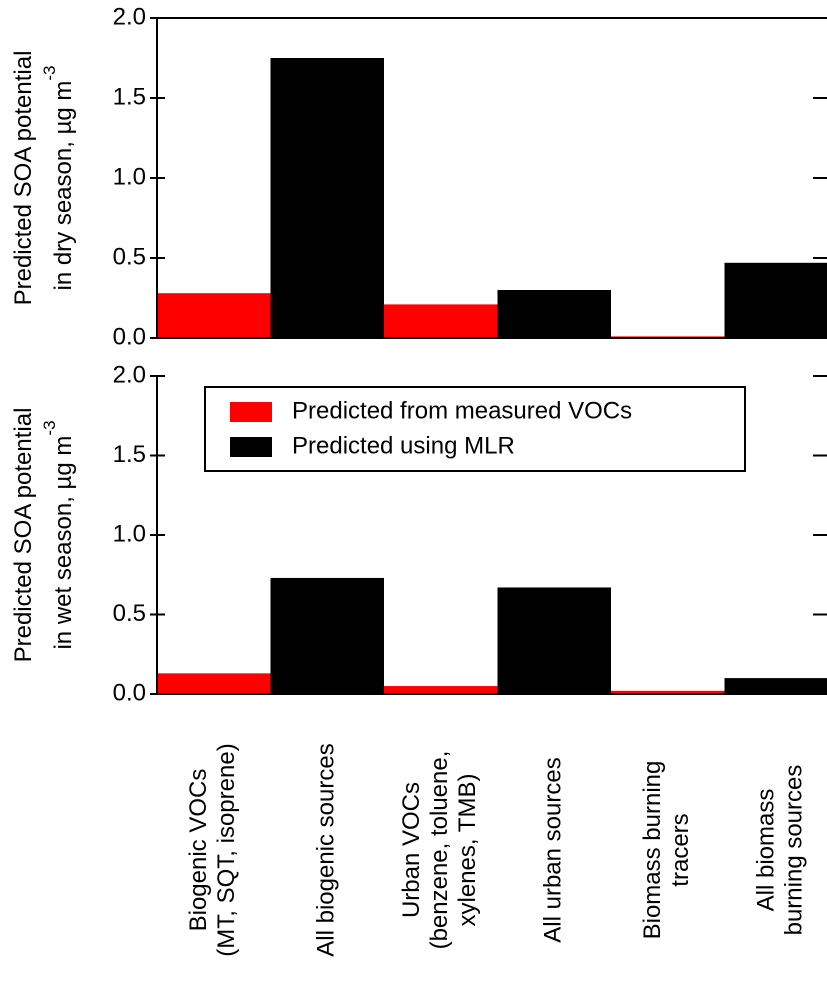  Describe the element at coordinates (680, 849) in the screenshot. I see `x-tick-label: tracers` at that location.